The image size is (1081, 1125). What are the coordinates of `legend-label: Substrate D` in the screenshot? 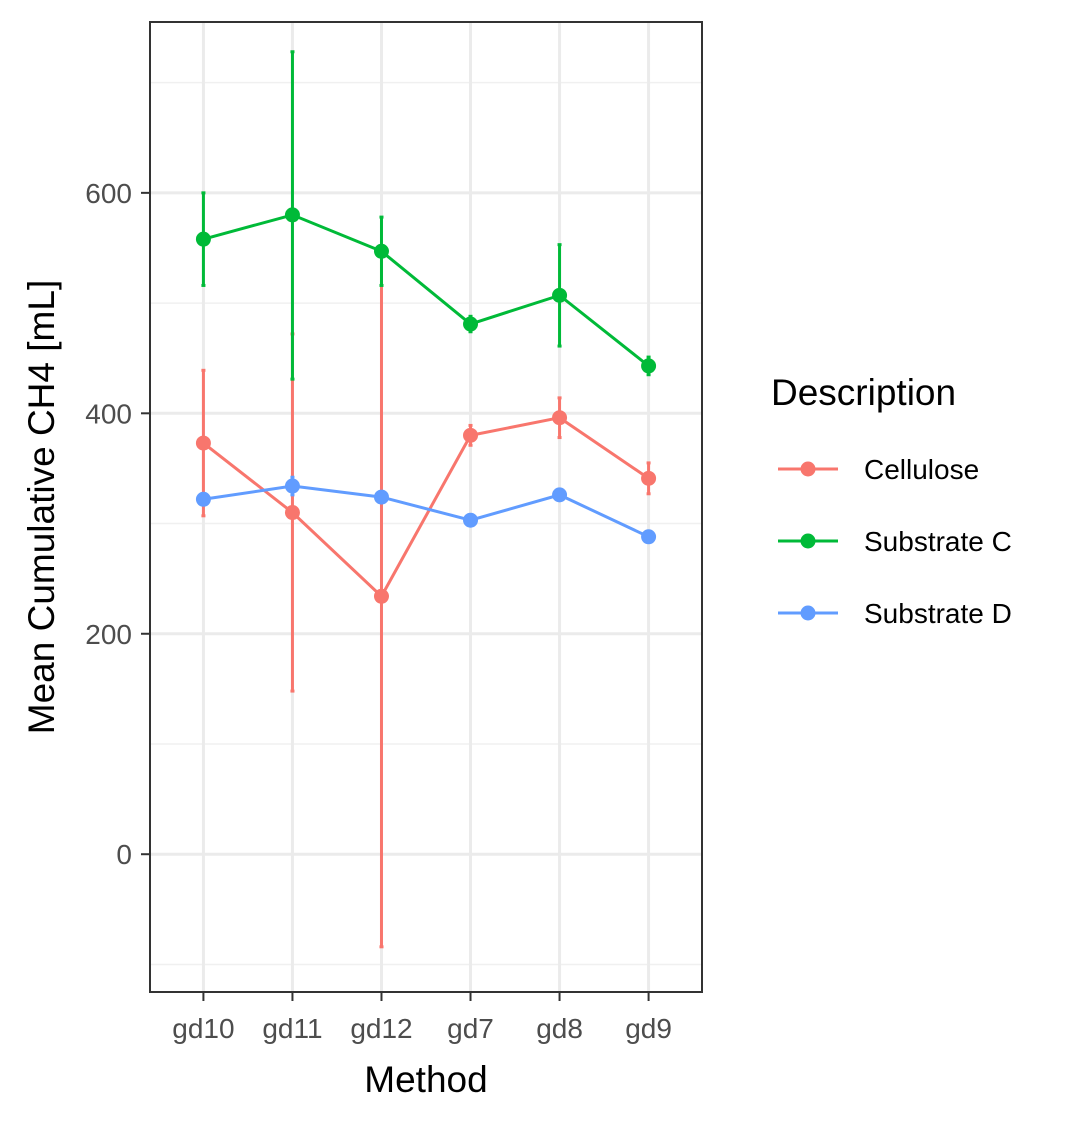 It's located at (938, 613).